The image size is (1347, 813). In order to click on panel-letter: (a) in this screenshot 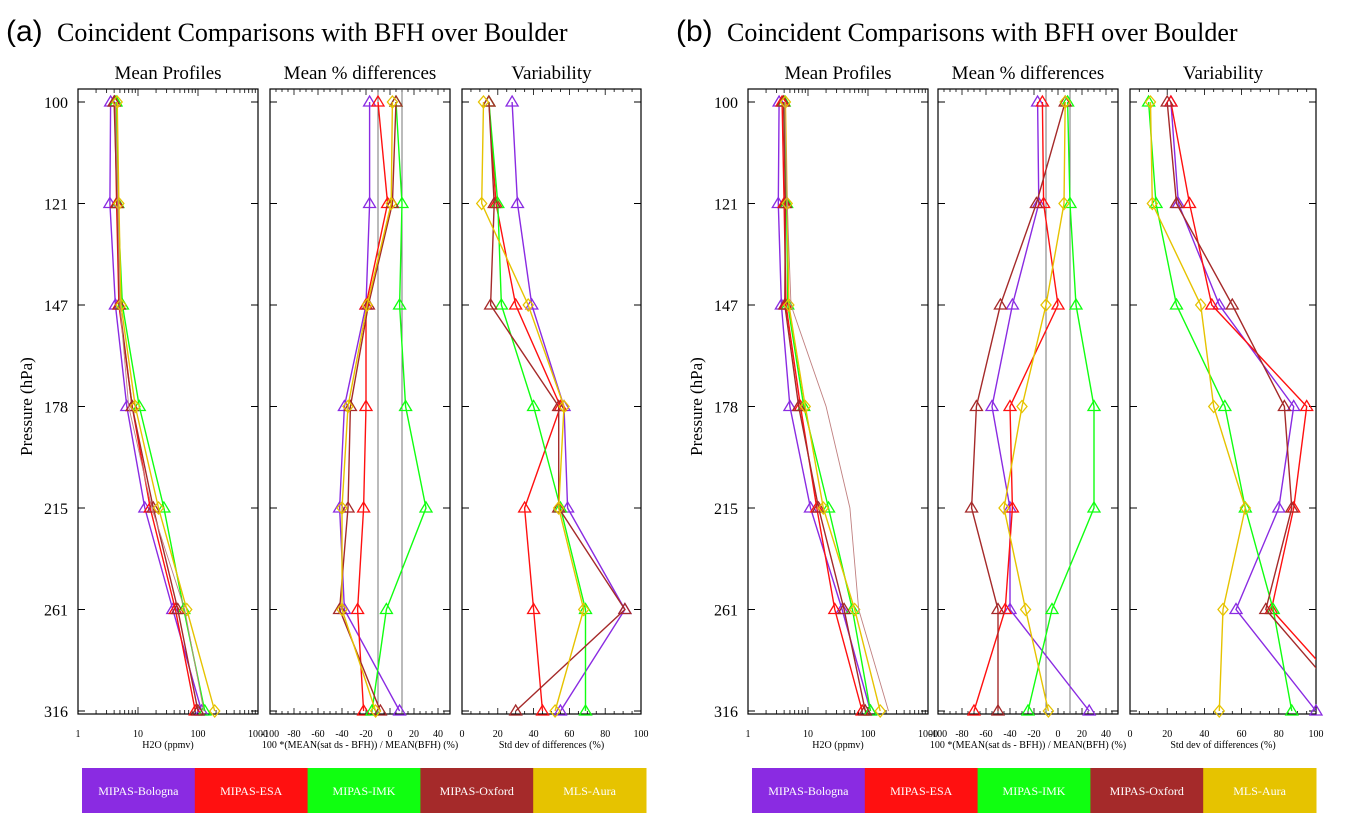, I will do `click(24, 31)`.